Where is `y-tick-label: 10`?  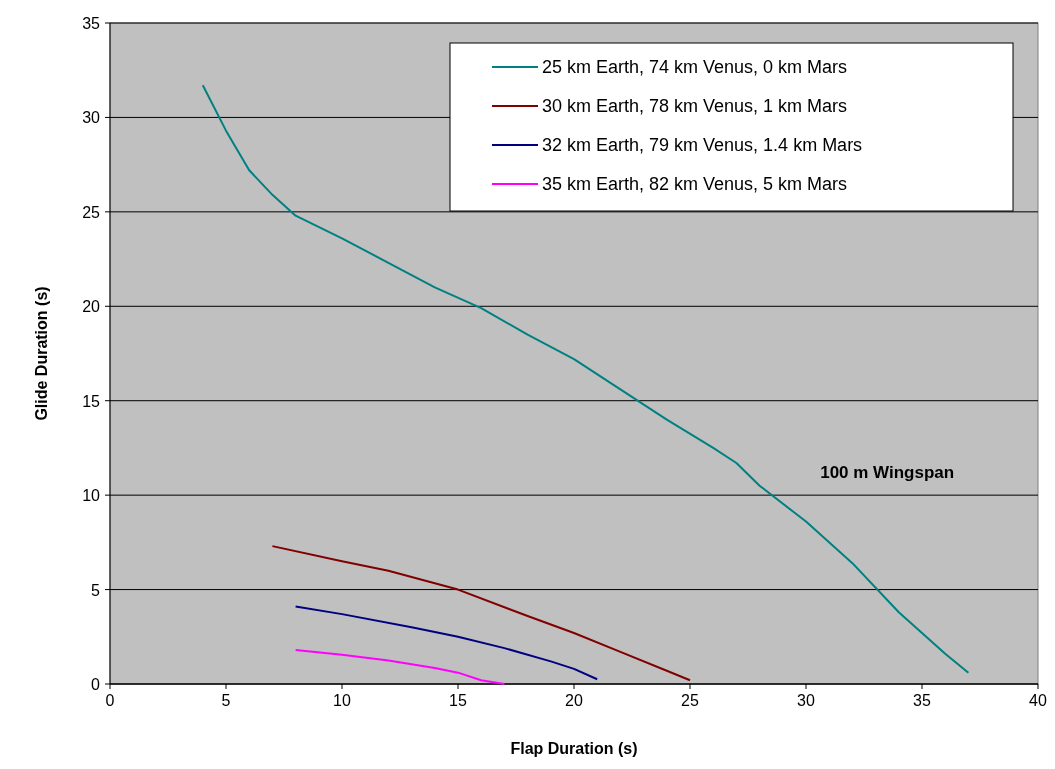
y-tick-label: 10 is located at coordinates (91, 496).